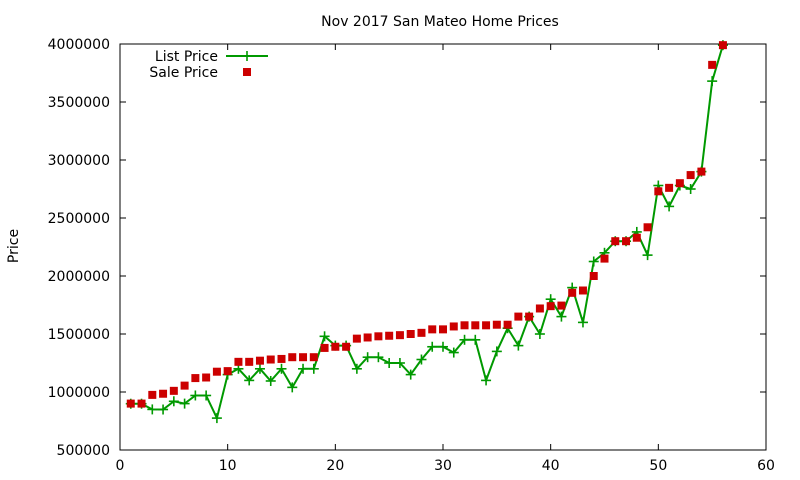 The height and width of the screenshot is (480, 800). What do you see at coordinates (247, 72) in the screenshot?
I see `legend-swatch-sale-square` at bounding box center [247, 72].